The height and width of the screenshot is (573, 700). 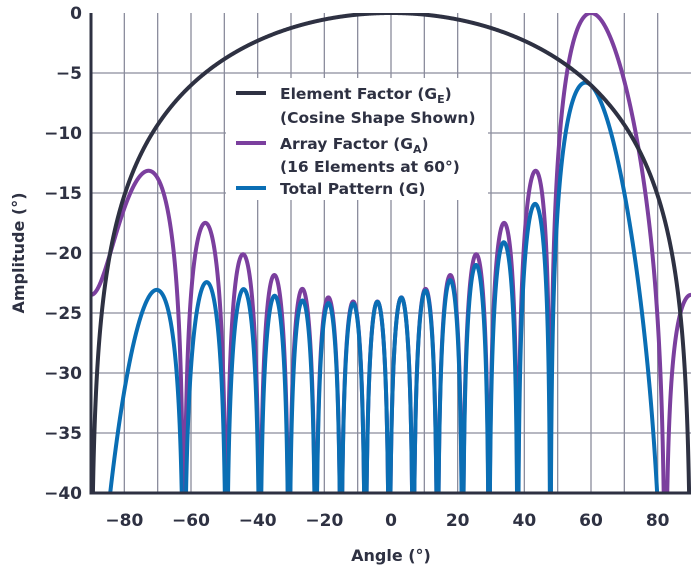 I want to click on y-tick-label: −10, so click(x=63, y=134).